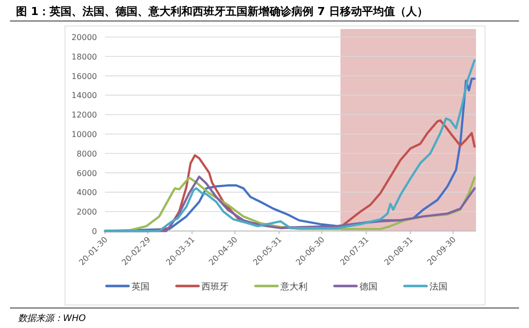  What do you see at coordinates (86, 193) in the screenshot?
I see `y-tick-label: 4000` at bounding box center [86, 193].